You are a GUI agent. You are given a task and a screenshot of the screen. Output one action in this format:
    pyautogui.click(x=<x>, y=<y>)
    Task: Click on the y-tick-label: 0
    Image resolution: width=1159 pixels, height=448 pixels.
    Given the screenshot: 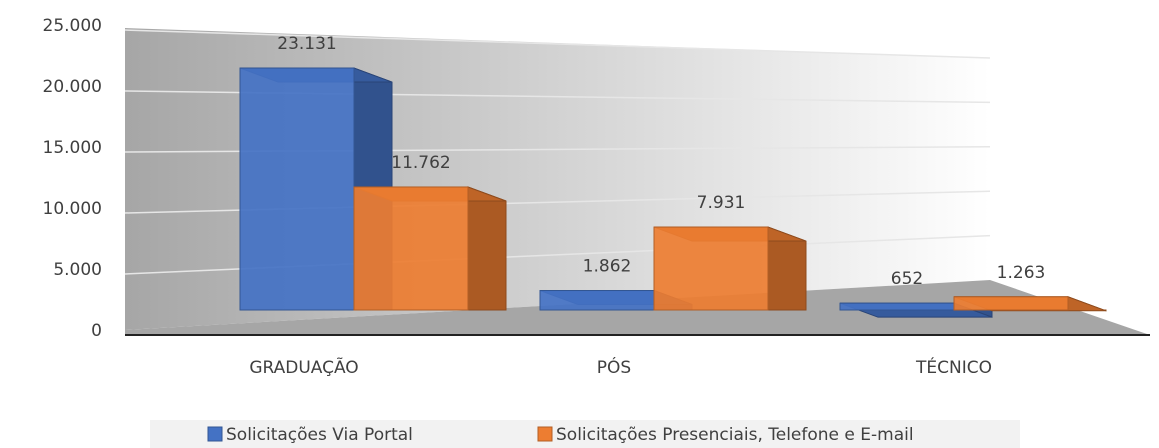 What is the action you would take?
    pyautogui.click(x=96, y=331)
    